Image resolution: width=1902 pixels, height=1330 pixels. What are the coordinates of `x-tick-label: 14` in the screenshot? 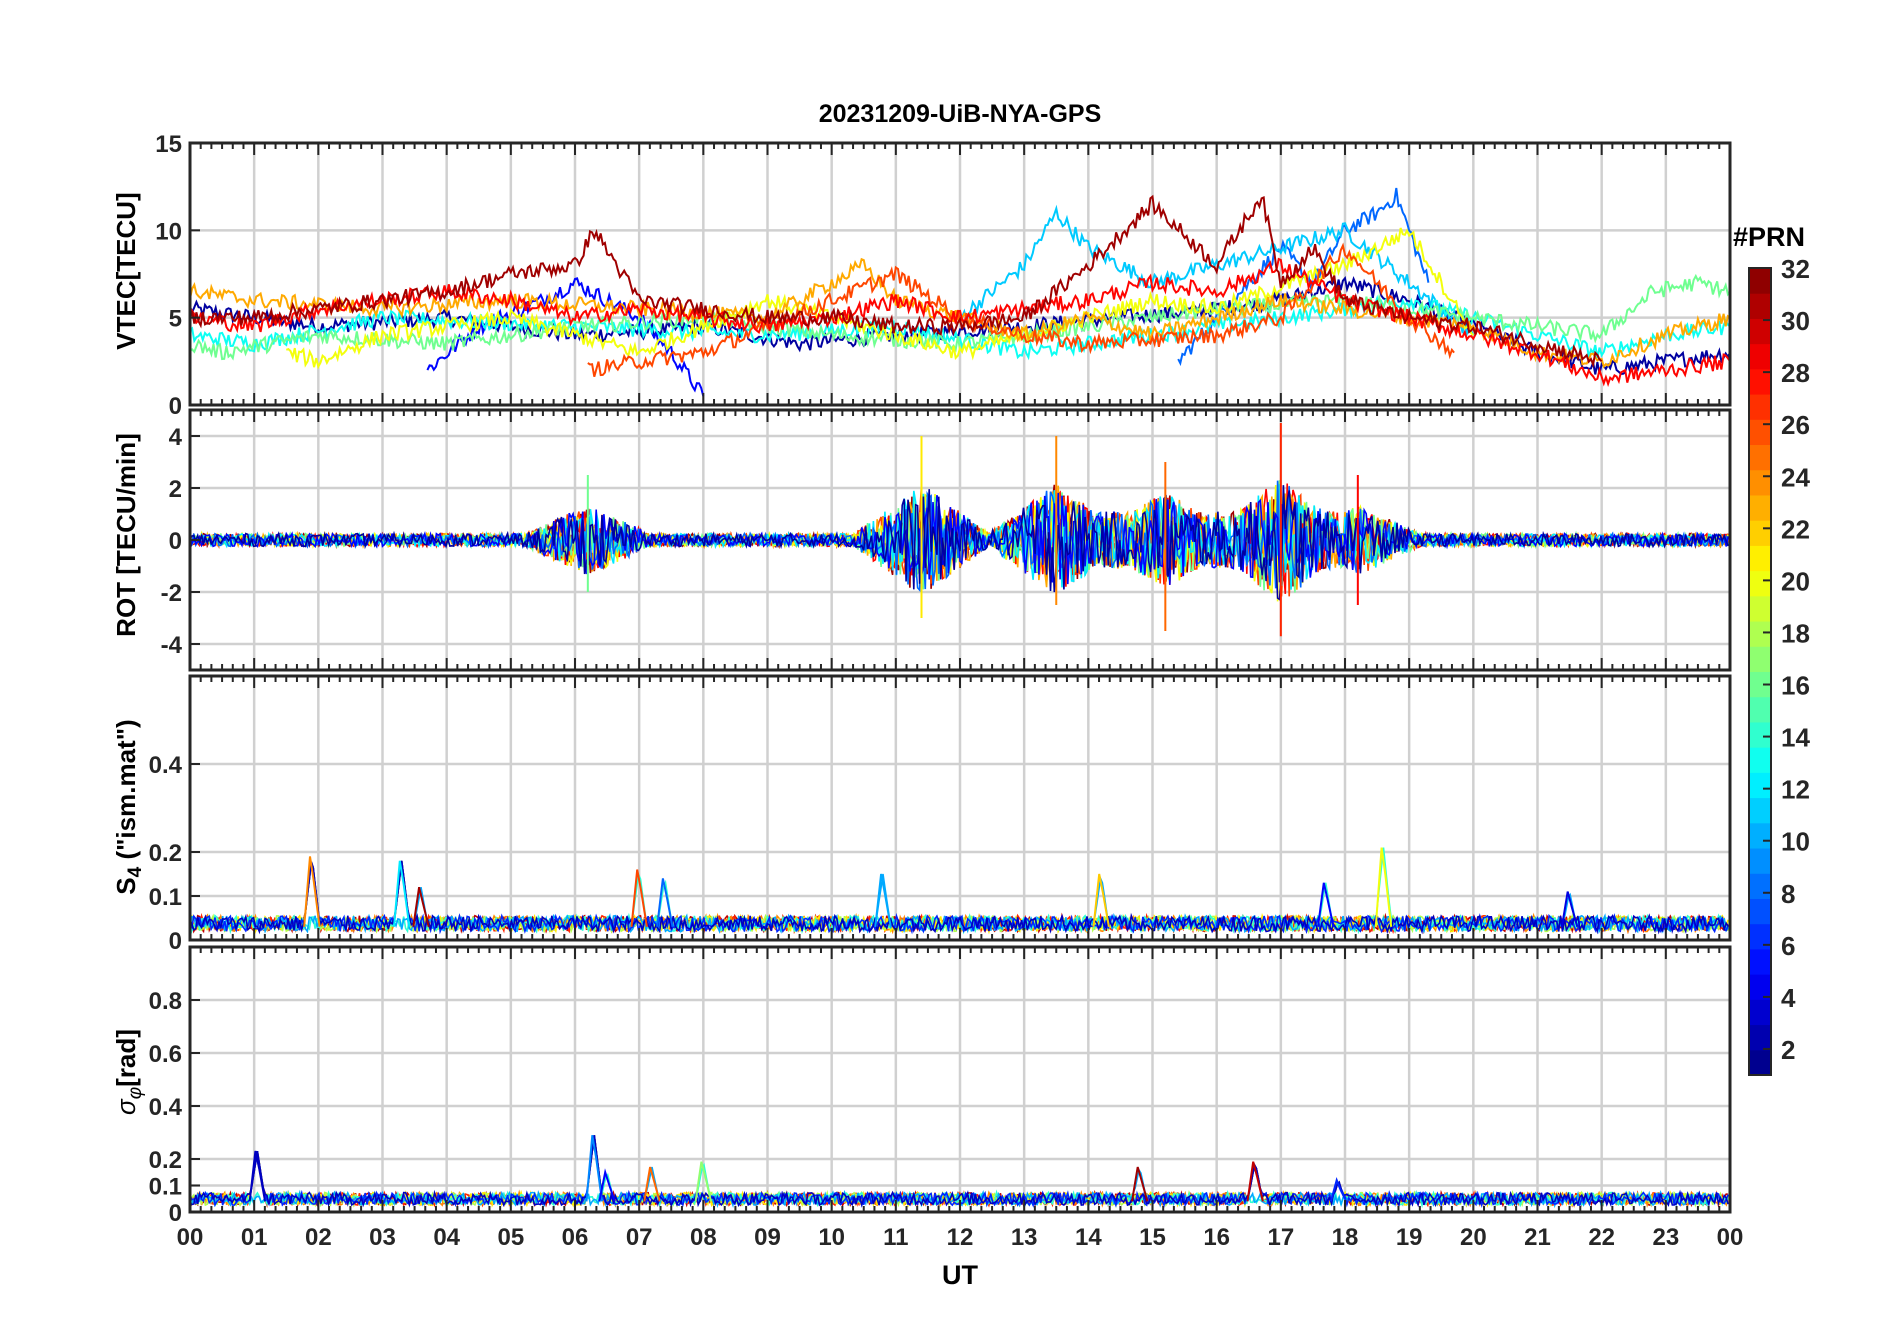 It's located at (1088, 1237).